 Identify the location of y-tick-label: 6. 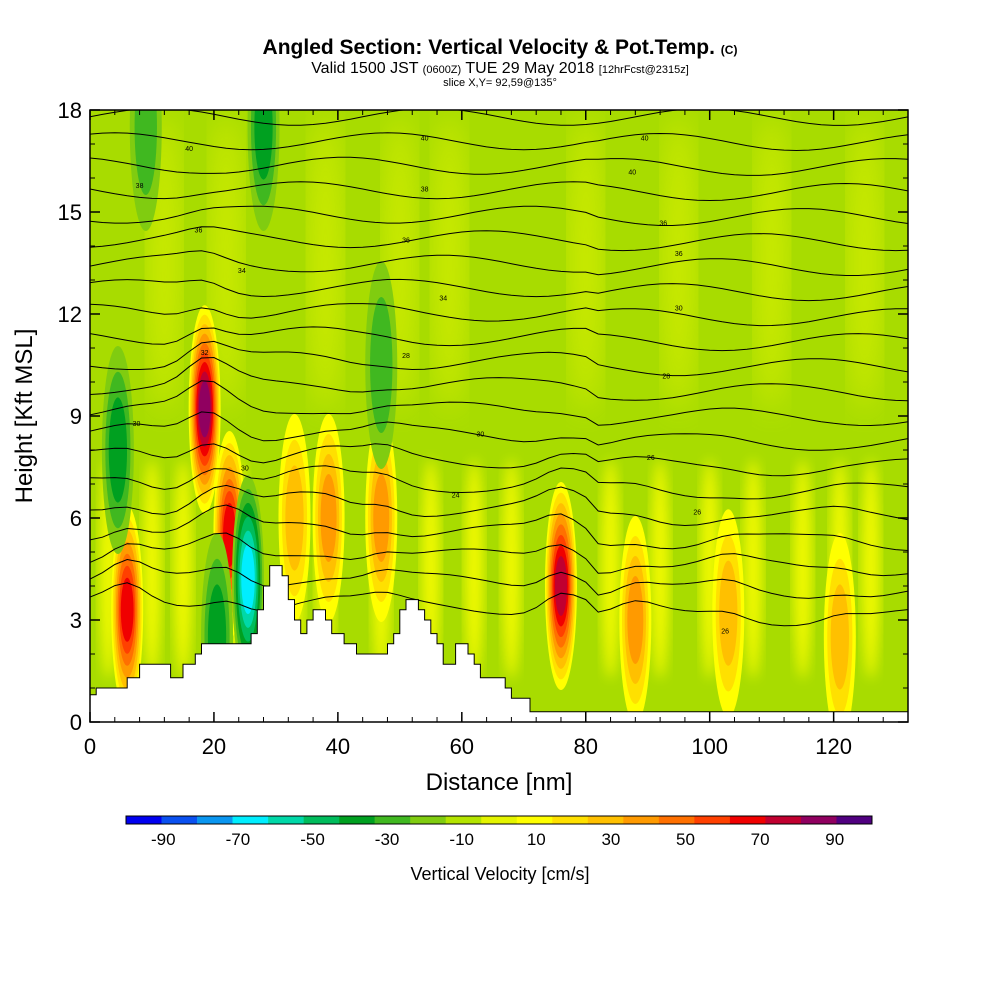
(76, 518).